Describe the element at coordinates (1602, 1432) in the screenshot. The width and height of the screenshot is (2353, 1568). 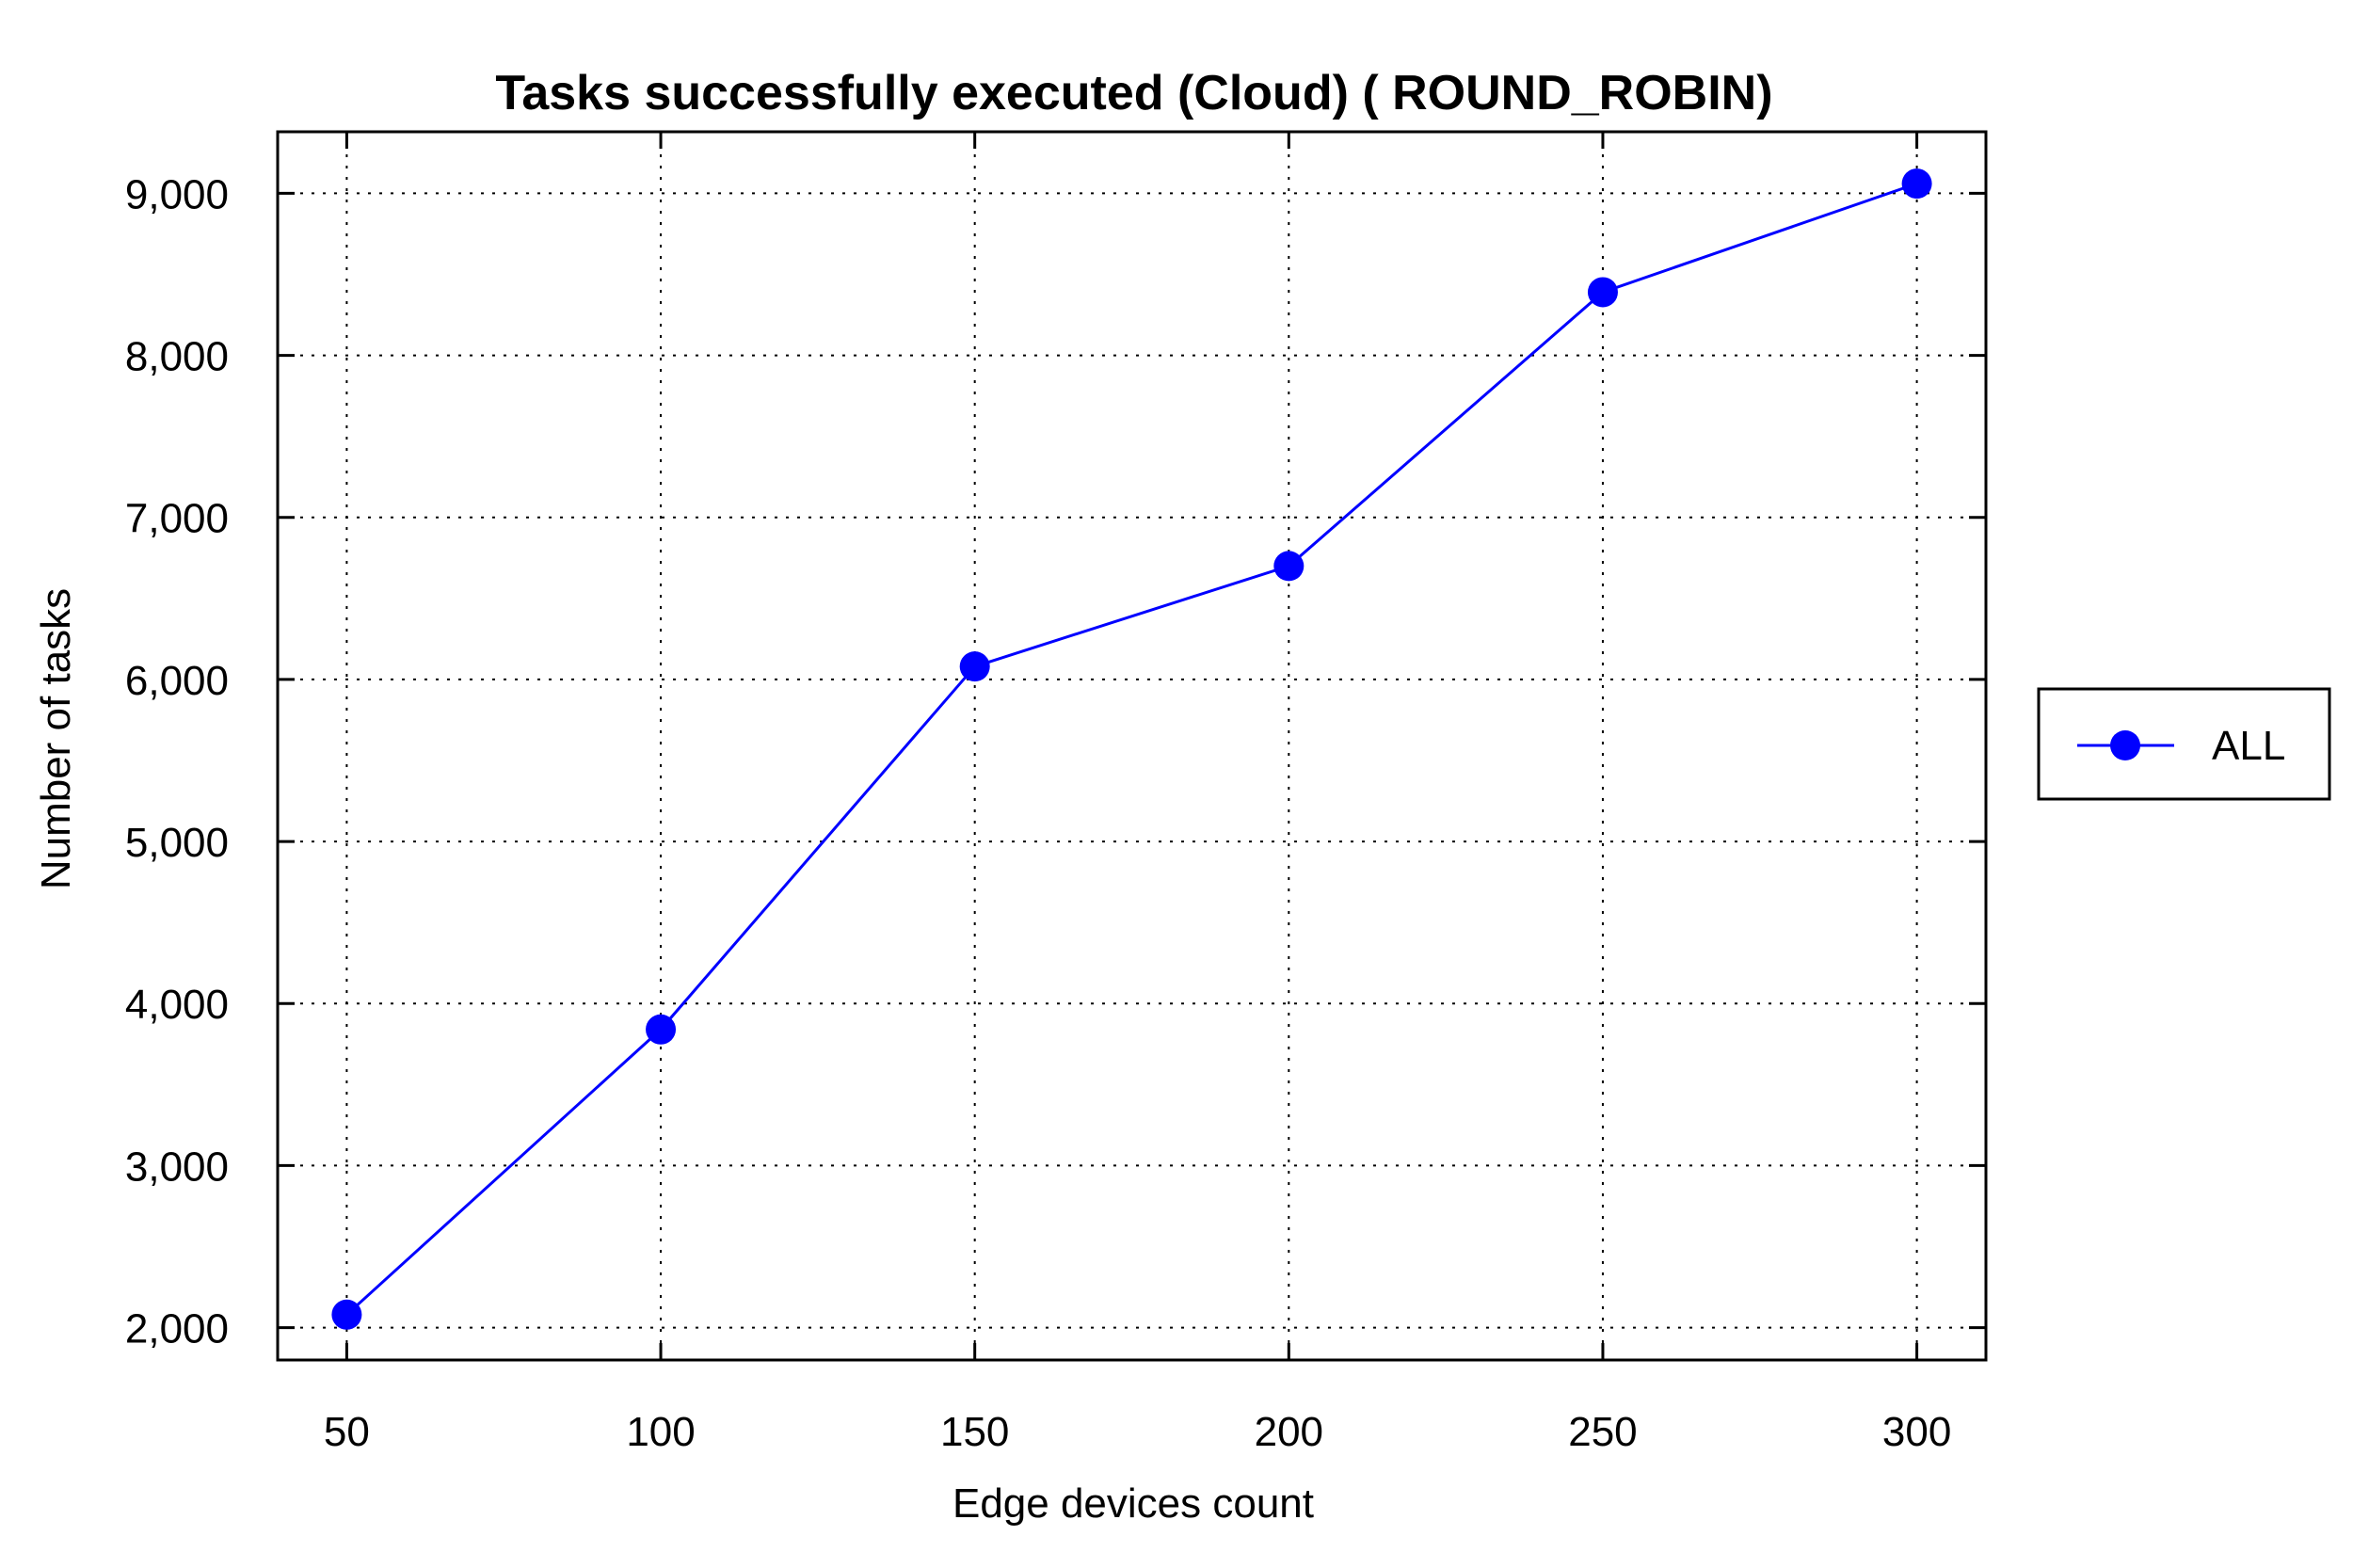
I see `x-tick-label: 250` at that location.